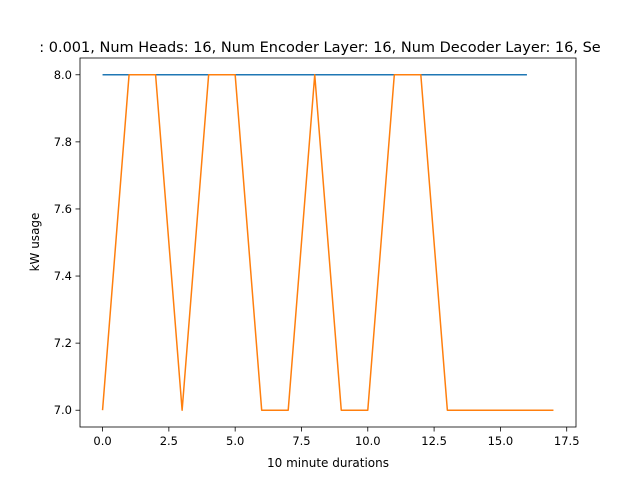 Image resolution: width=640 pixels, height=484 pixels. I want to click on x-tick-label: 2.5, so click(169, 441).